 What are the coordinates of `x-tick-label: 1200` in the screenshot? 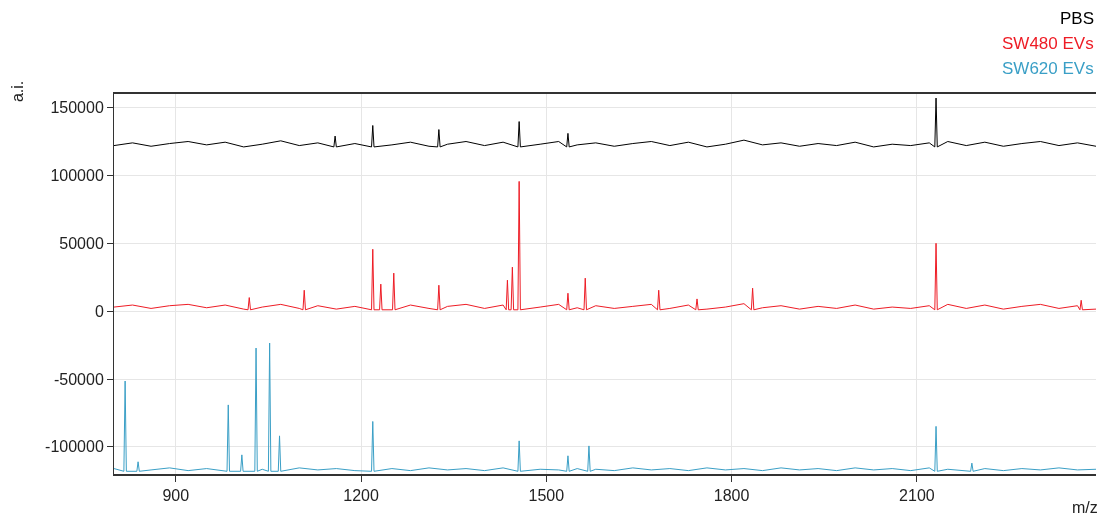 It's located at (361, 496).